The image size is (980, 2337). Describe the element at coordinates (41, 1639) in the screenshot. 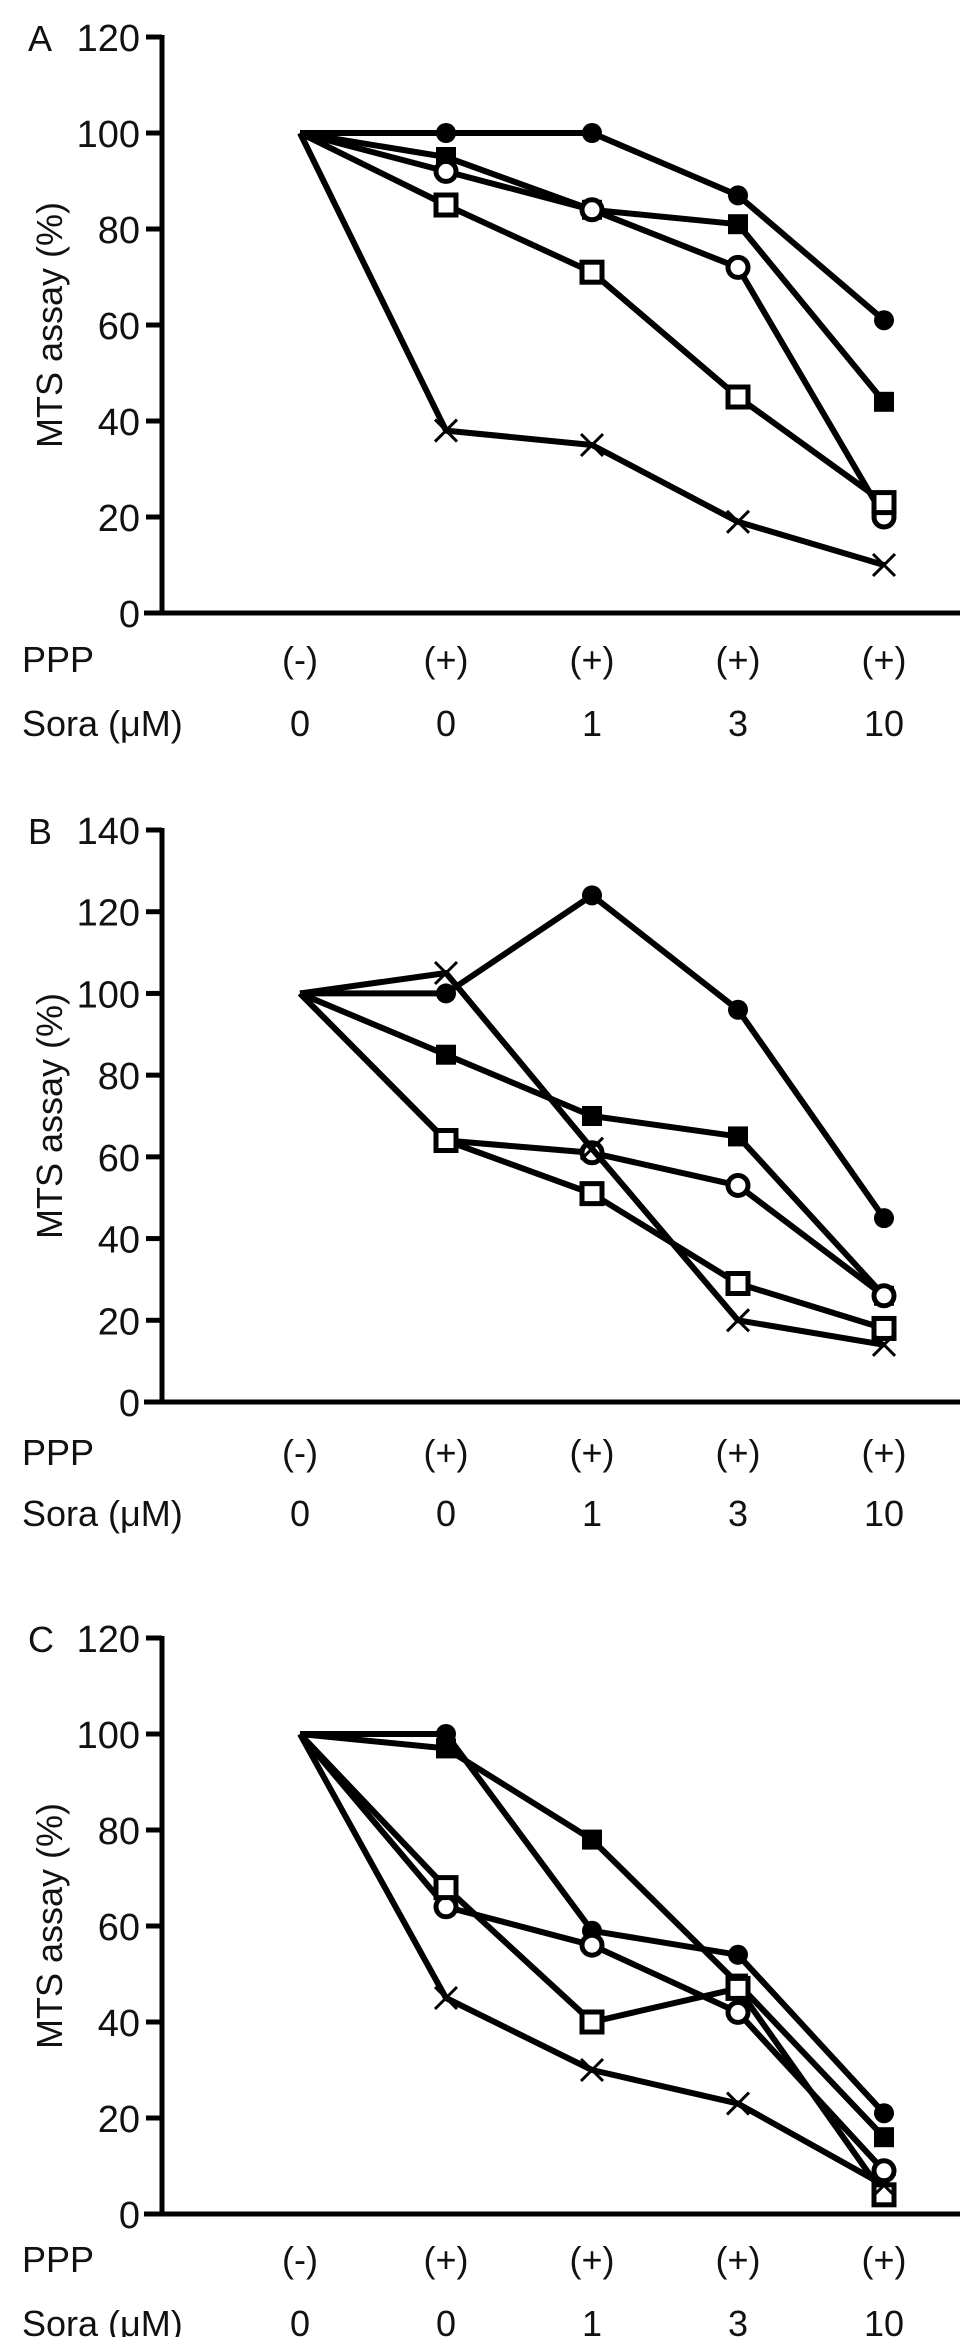

I see `panel-label: C` at that location.